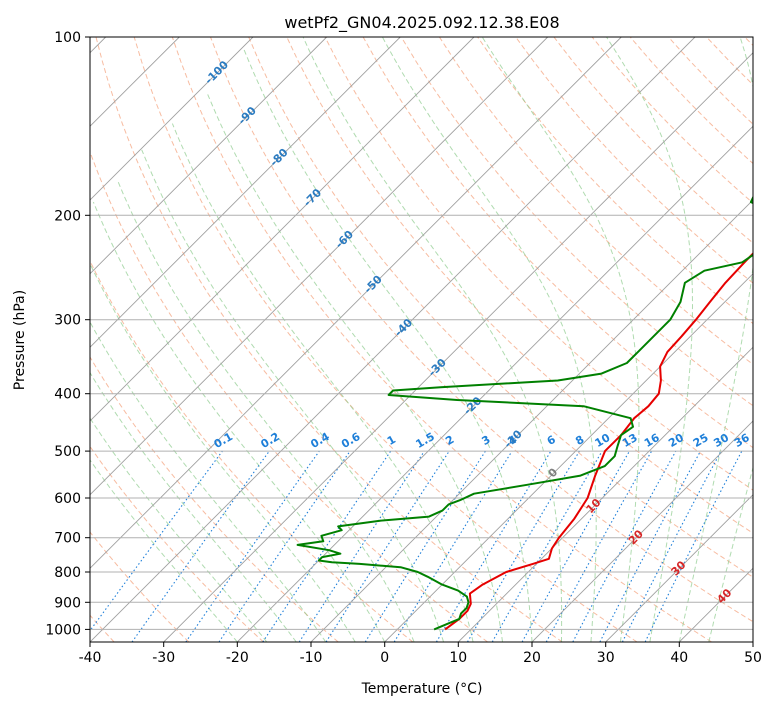  I want to click on mixing-ratio-label: 0.2, so click(269, 440).